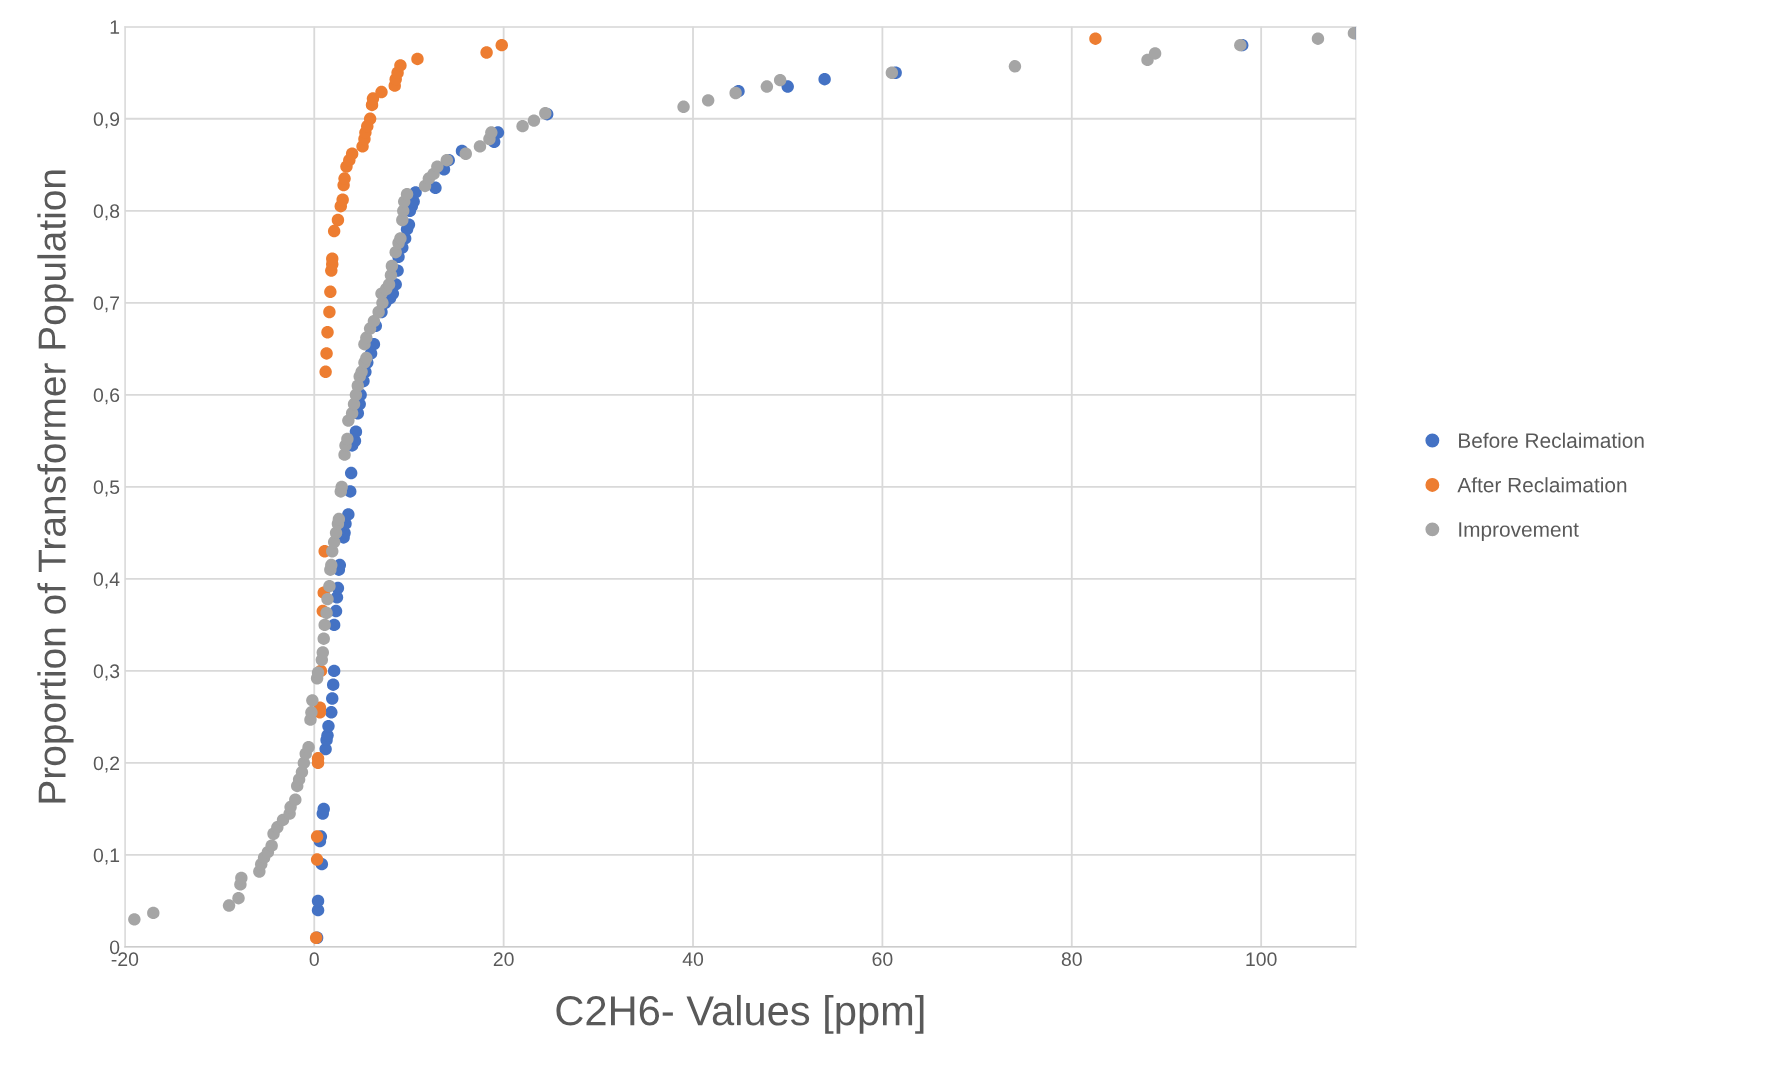 The image size is (1784, 1070). Describe the element at coordinates (106, 856) in the screenshot. I see `y-tick-label: 0,1` at that location.